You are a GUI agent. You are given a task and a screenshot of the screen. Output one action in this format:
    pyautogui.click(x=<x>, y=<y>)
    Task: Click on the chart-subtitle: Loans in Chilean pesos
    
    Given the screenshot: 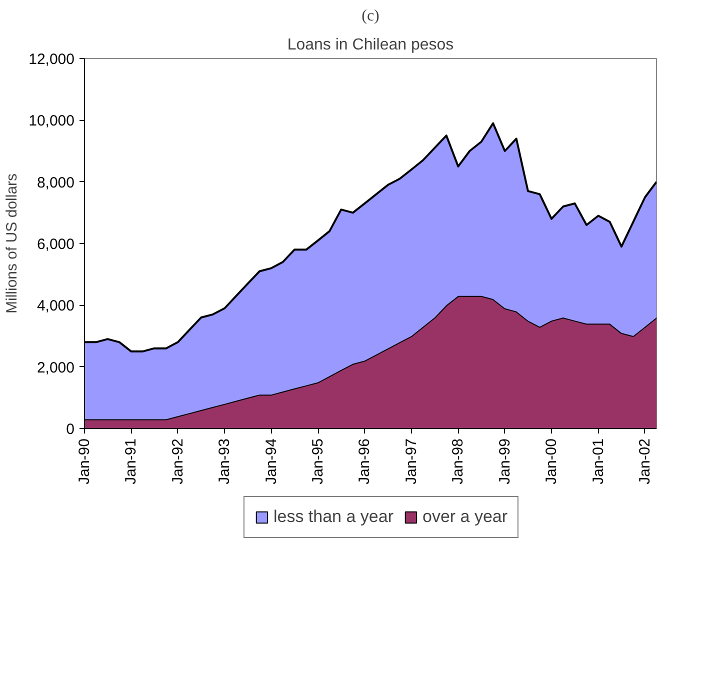 What is the action you would take?
    pyautogui.click(x=370, y=45)
    